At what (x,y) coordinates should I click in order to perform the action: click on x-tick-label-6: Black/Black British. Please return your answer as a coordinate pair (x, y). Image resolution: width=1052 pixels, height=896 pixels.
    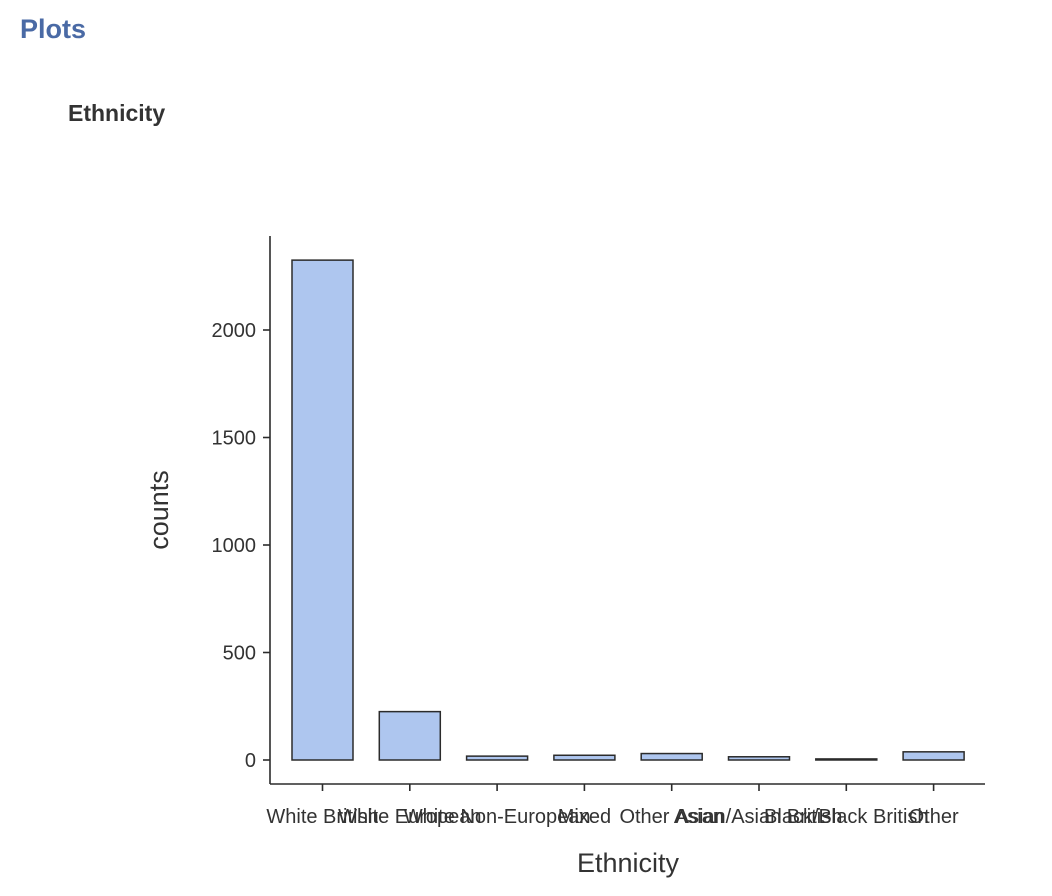
    Looking at the image, I should click on (846, 817).